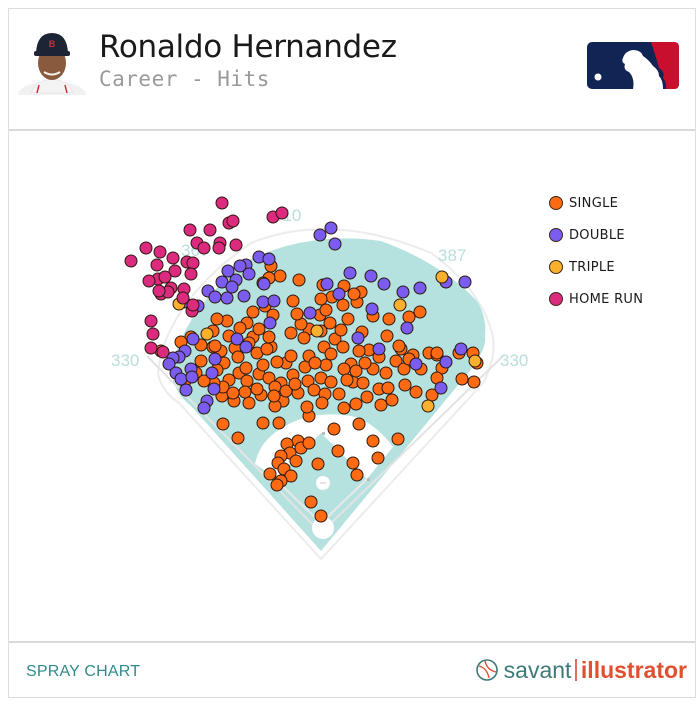  What do you see at coordinates (581, 670) in the screenshot?
I see `savant-illustrator-logo: savant illustrator` at bounding box center [581, 670].